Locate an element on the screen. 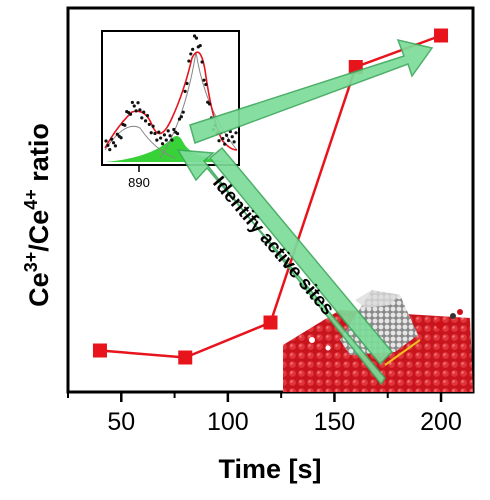  y-axis-label: Ce3+/Ce4+ ratio is located at coordinates (37, 215).